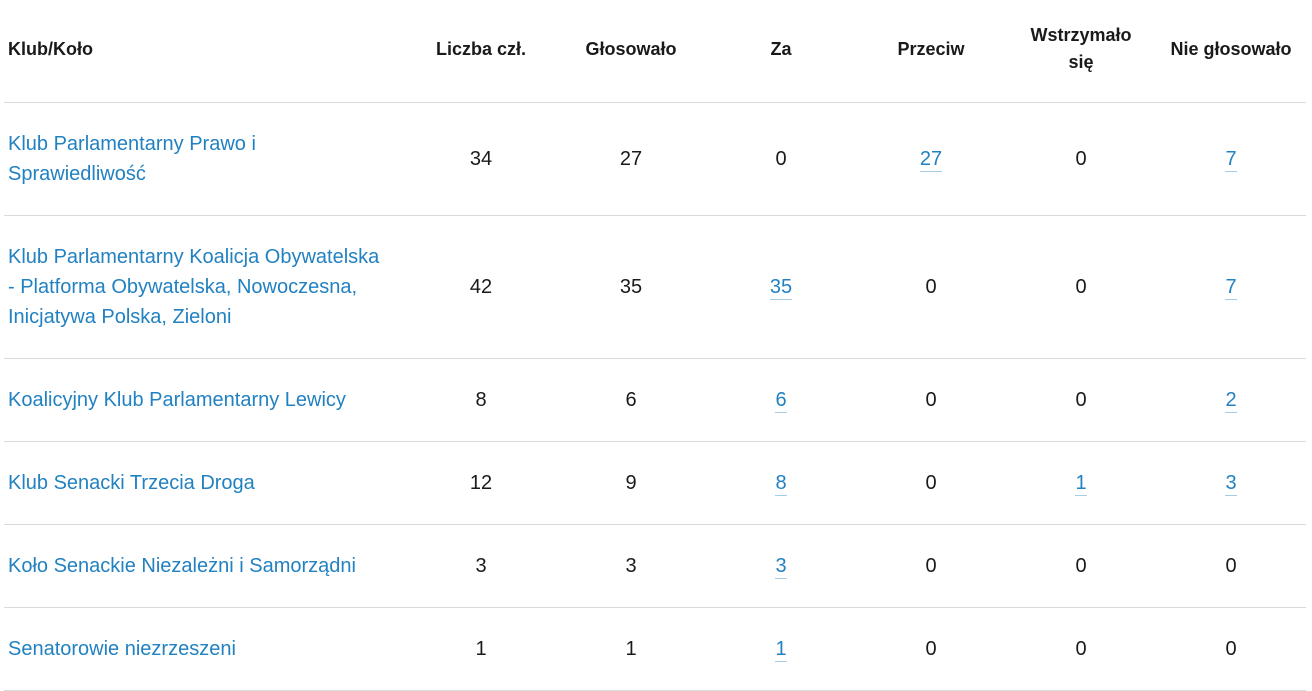 This screenshot has height=691, width=1312. Describe the element at coordinates (481, 51) in the screenshot. I see `column-header-members: Liczba czł.` at that location.